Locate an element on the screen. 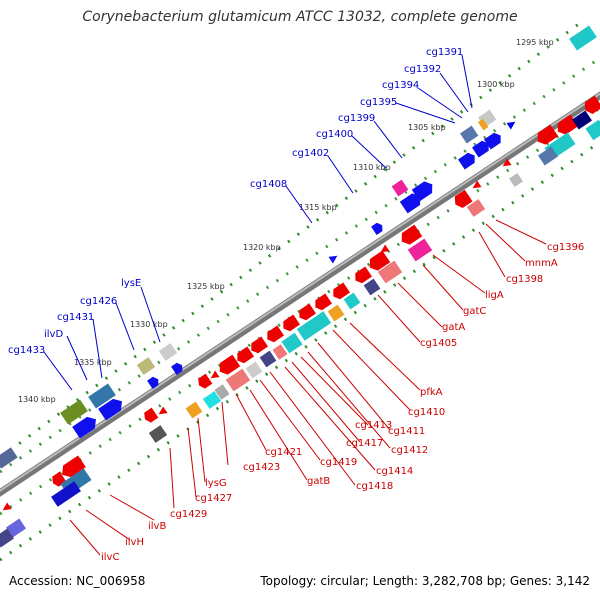  gene-label-cg1433: cg1433 is located at coordinates (26, 350).